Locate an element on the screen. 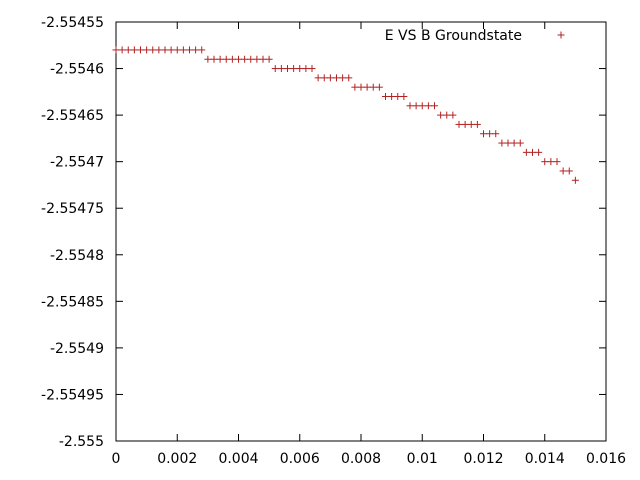 This screenshot has width=640, height=480. y-tick-label: -2.555 is located at coordinates (81, 442).